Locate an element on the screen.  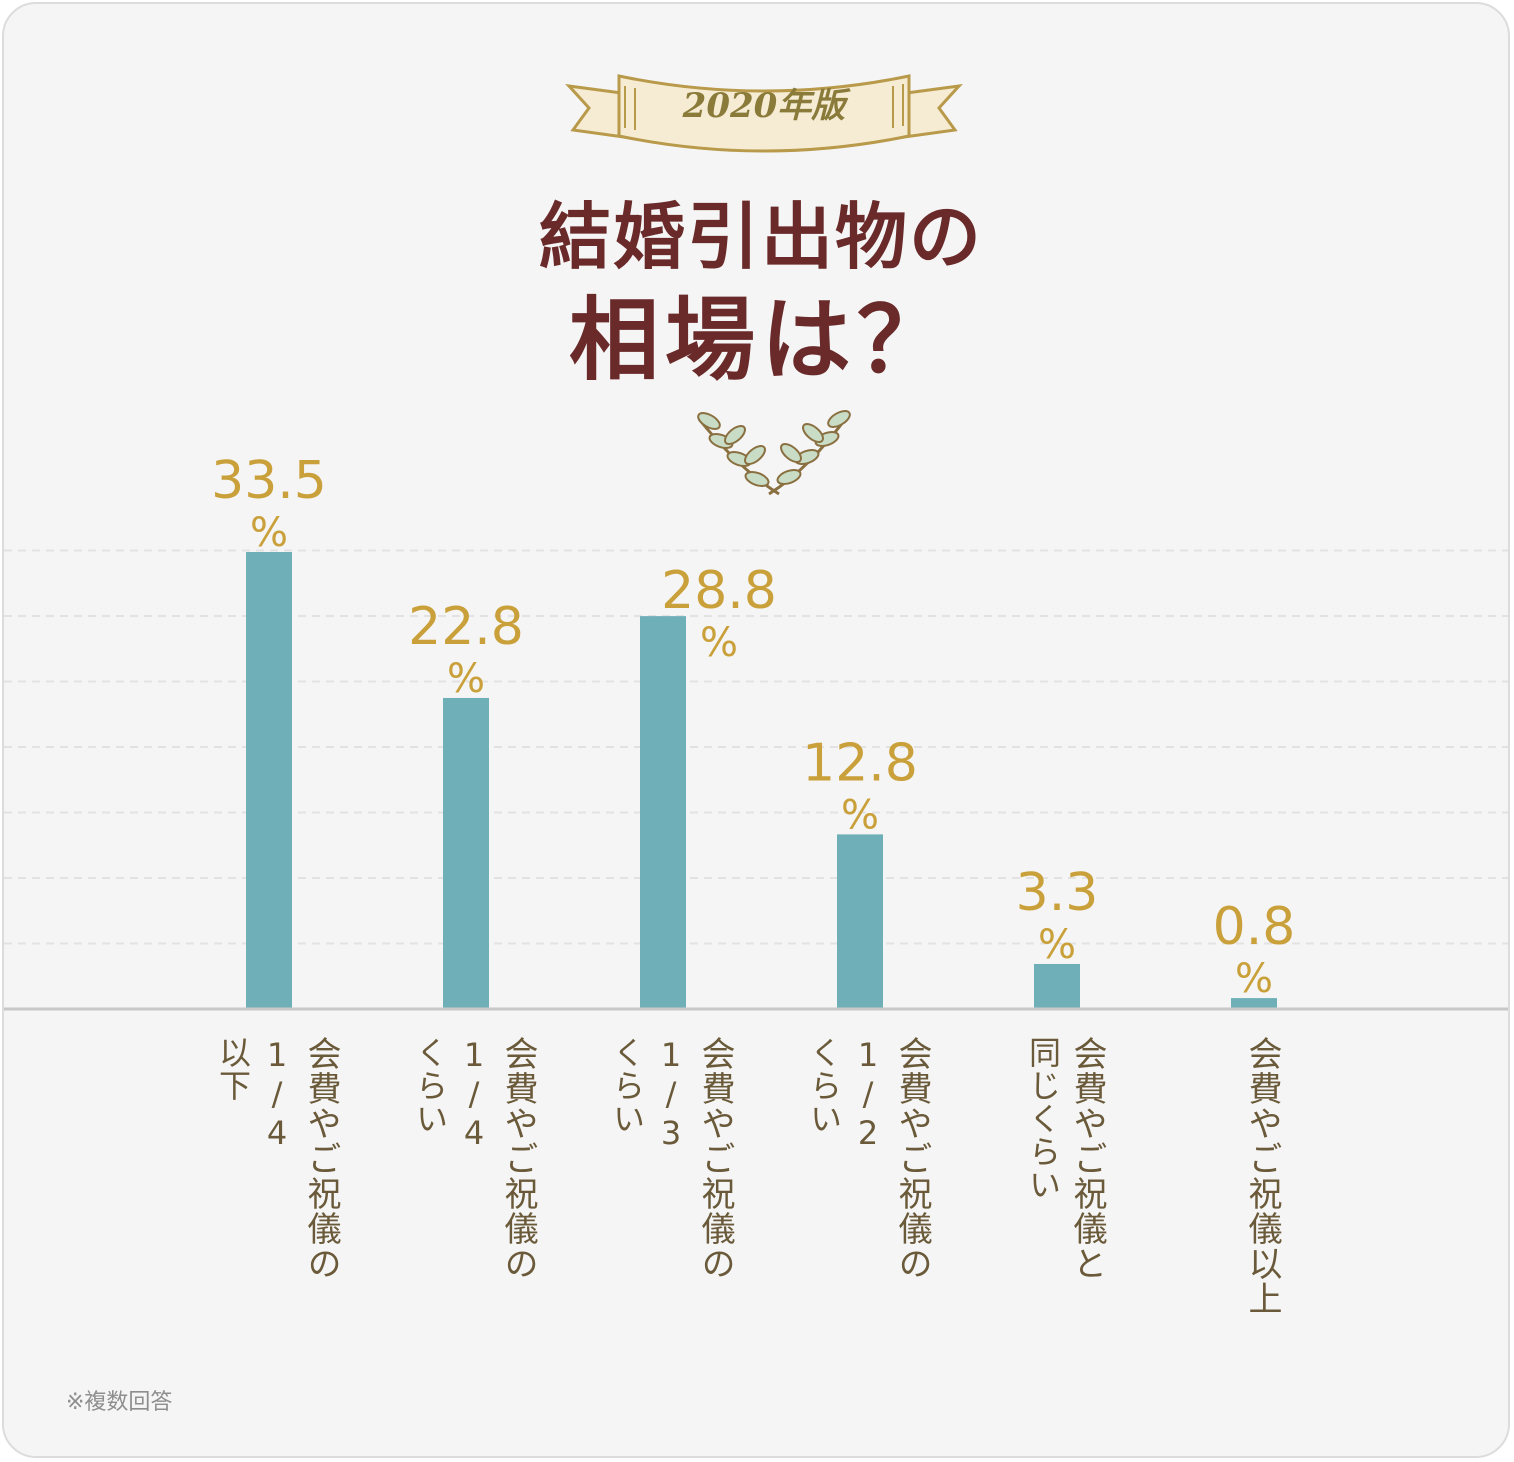
value-label: 22.8 is located at coordinates (466, 627).